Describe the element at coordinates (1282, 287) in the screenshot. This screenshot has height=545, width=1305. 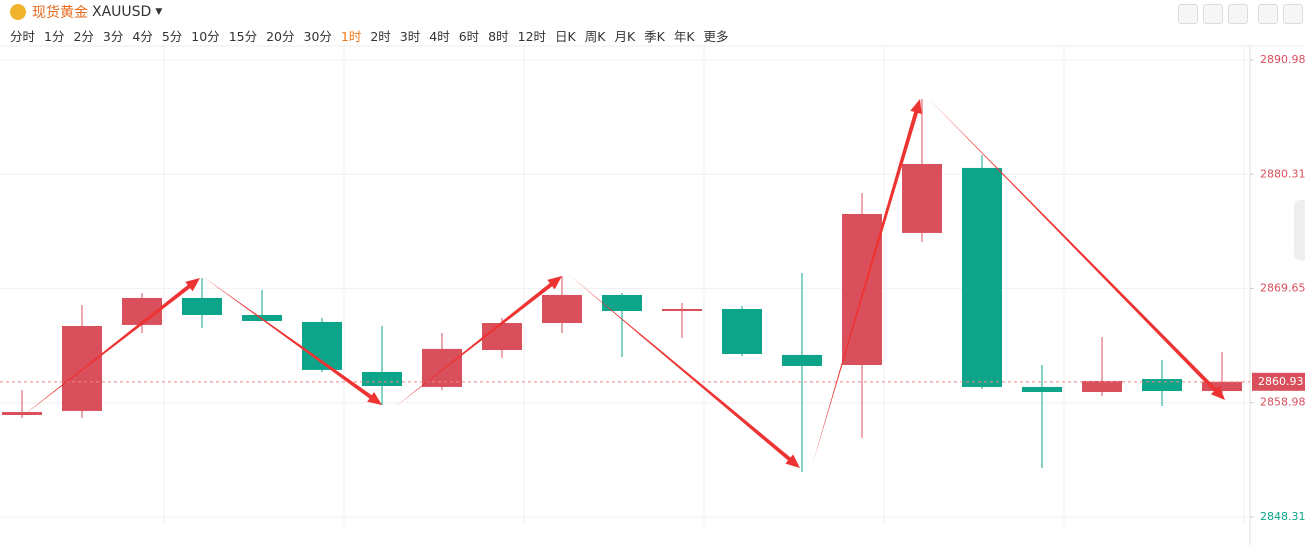
I see `y-tick-label: 2869.65` at that location.